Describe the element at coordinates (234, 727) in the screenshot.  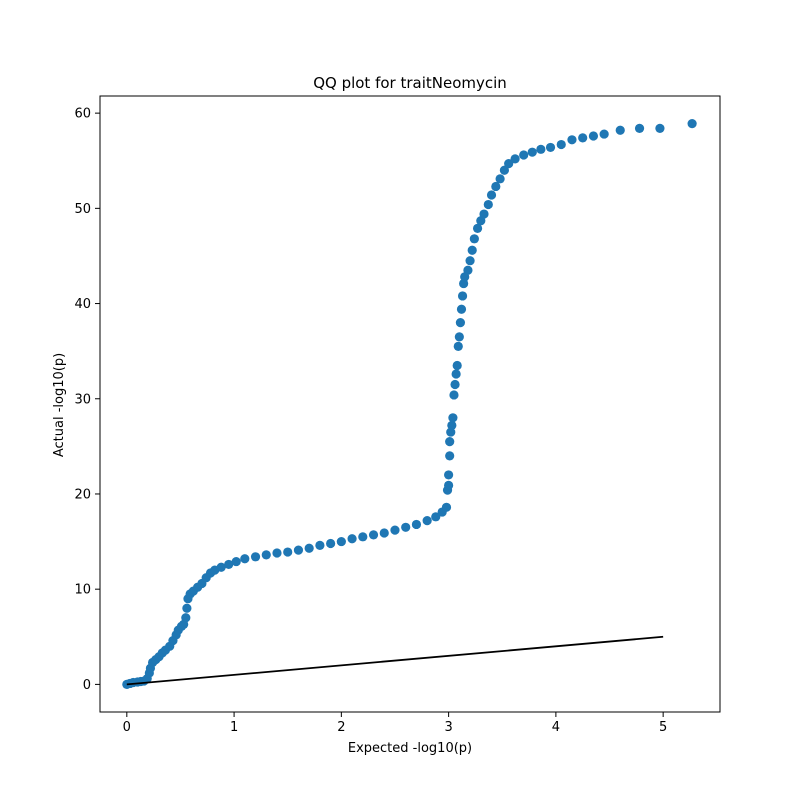
I see `x-tick-label: 1` at that location.